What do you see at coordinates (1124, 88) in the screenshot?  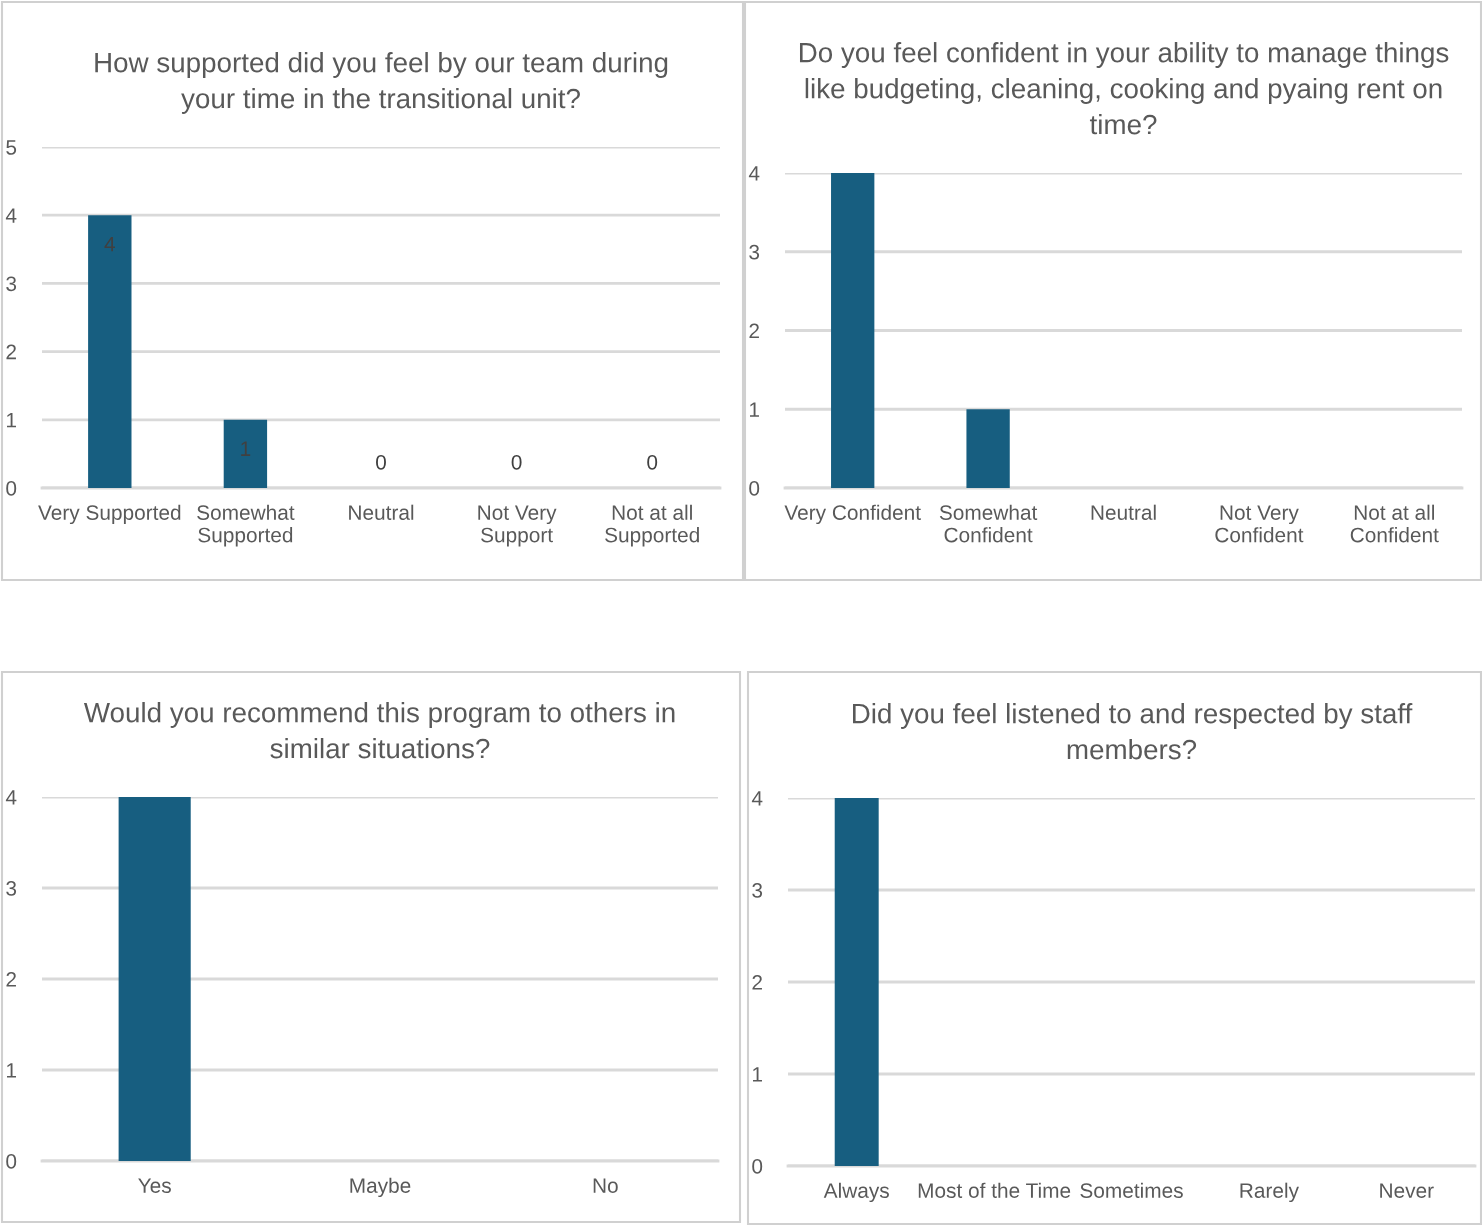 I see `chart-title: Do you feel confident in your ability to manage things like budgeting, cleaning, cooking and pyaing rent on time?` at bounding box center [1124, 88].